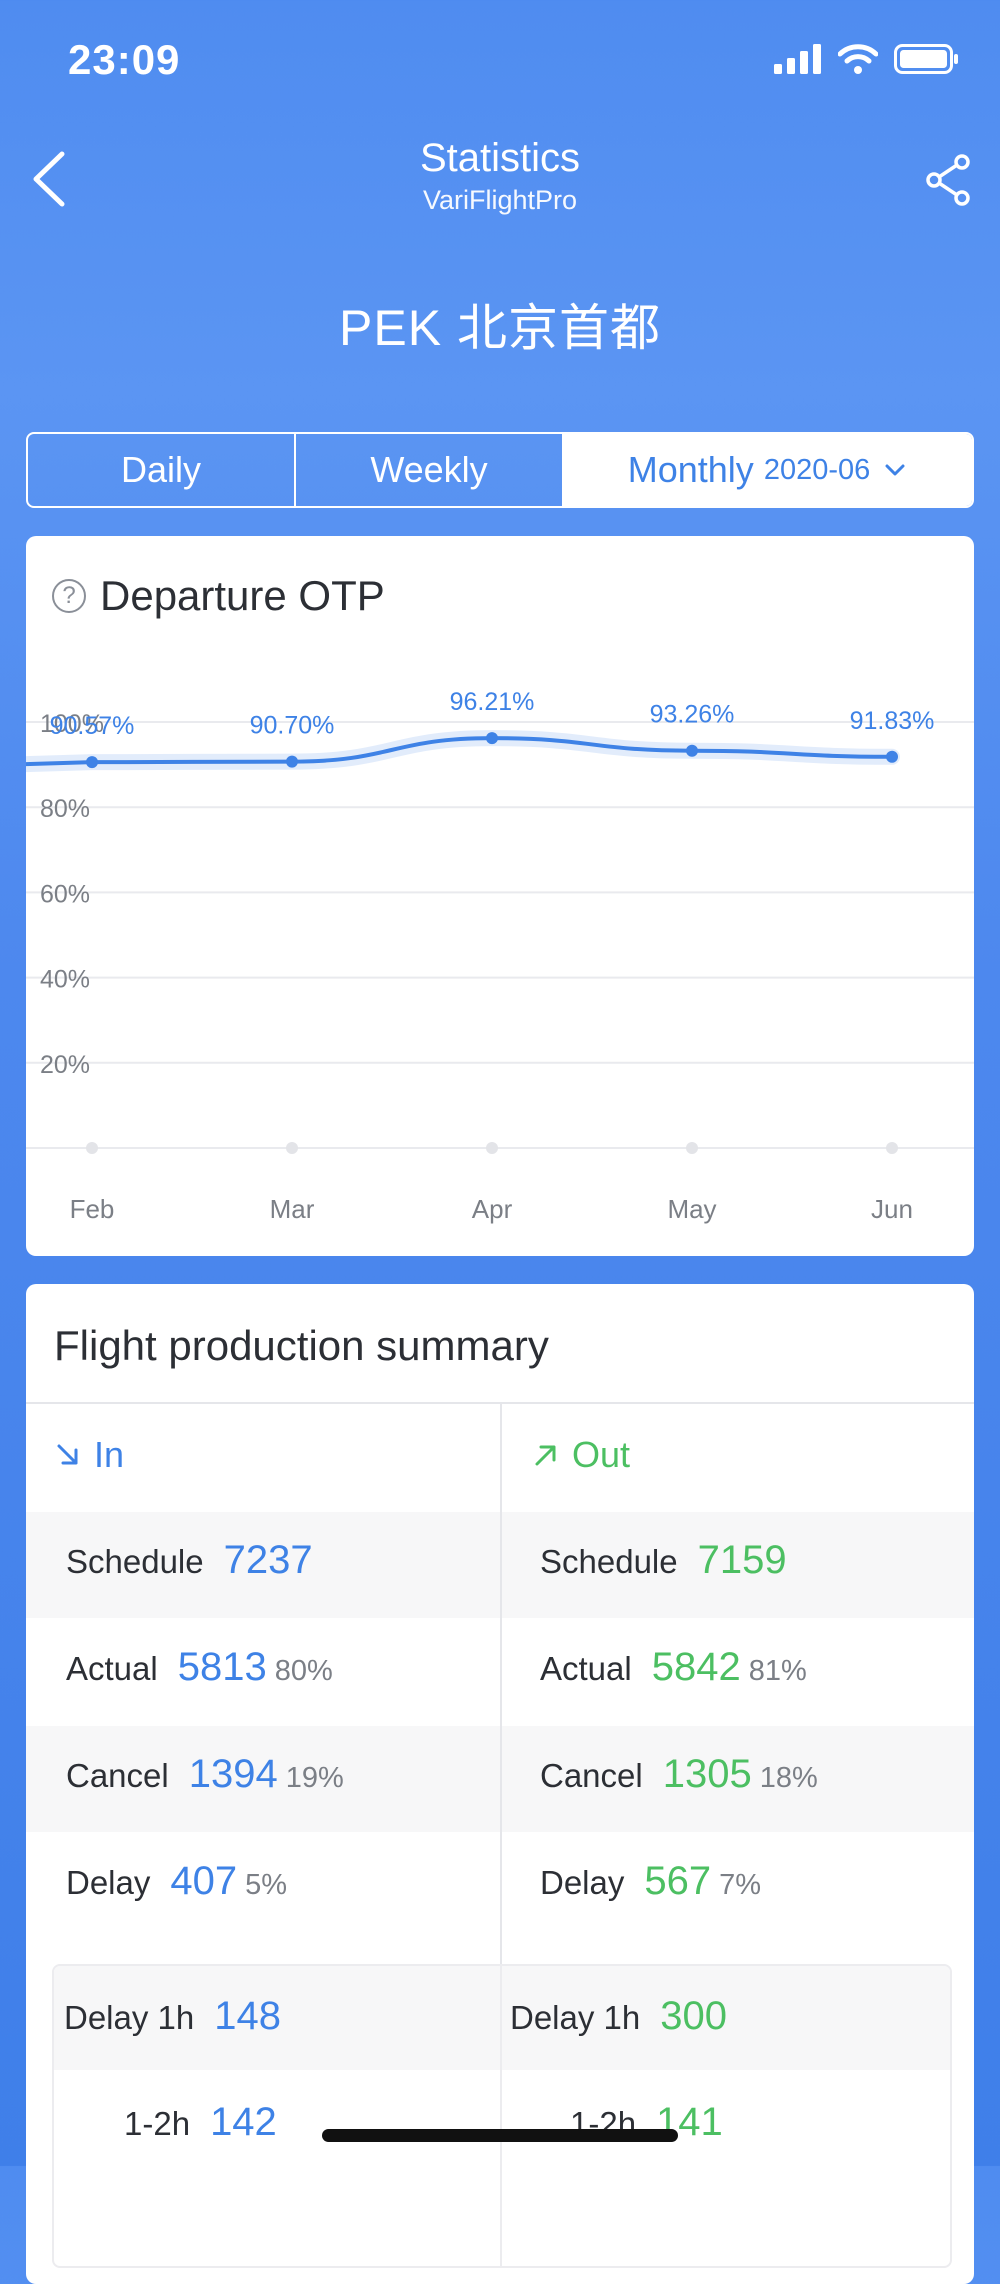 The height and width of the screenshot is (2284, 1000). What do you see at coordinates (797, 59) in the screenshot?
I see `cellular-signal-icon` at bounding box center [797, 59].